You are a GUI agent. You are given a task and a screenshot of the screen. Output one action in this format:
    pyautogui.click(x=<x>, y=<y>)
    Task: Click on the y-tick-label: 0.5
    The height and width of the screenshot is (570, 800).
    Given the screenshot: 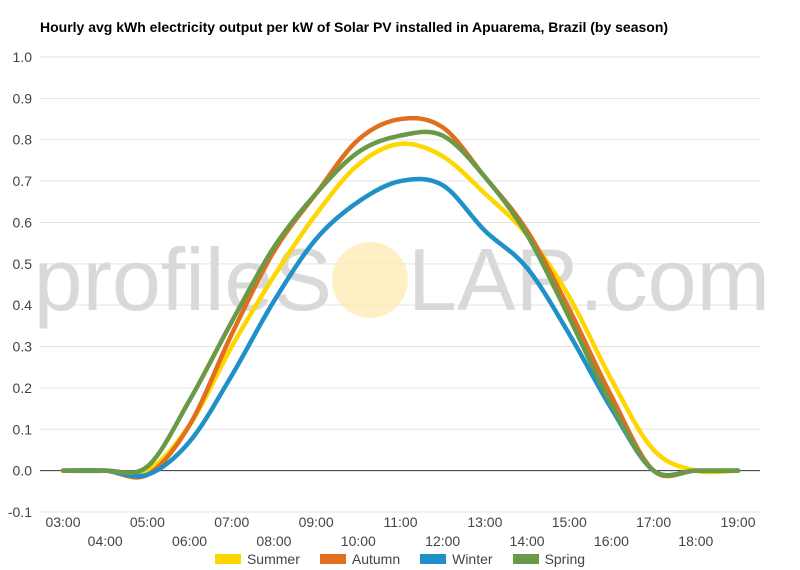 What is the action you would take?
    pyautogui.click(x=23, y=264)
    